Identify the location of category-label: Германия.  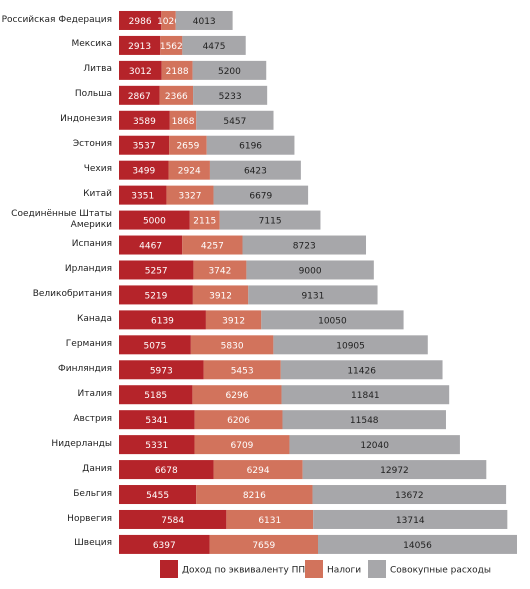
(88, 343).